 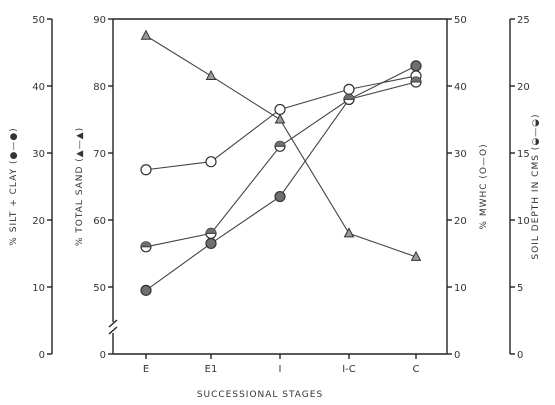 What do you see at coordinates (523, 20) in the screenshot?
I see `y-tick-label: 25` at bounding box center [523, 20].